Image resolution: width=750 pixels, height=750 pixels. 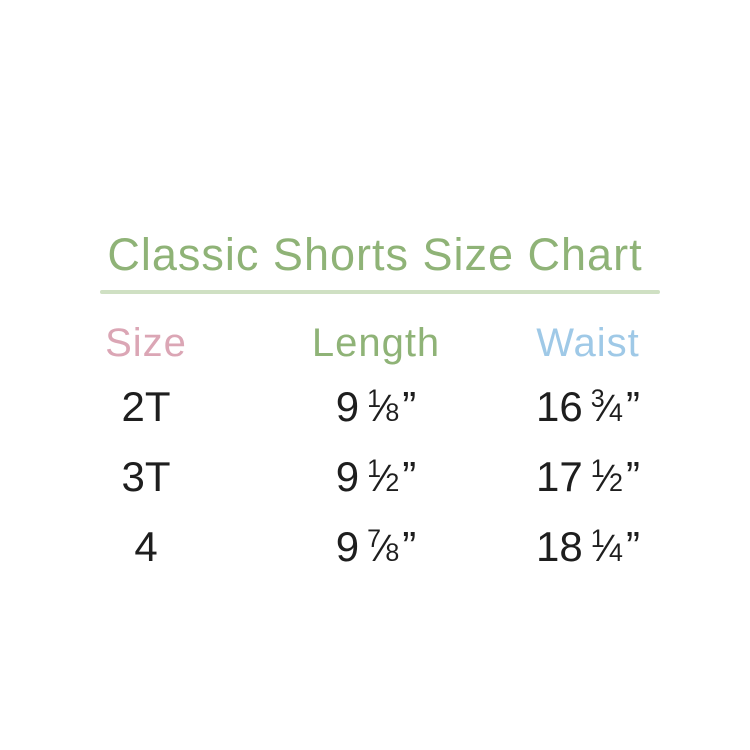 What do you see at coordinates (146, 343) in the screenshot?
I see `column-header-size: Size` at bounding box center [146, 343].